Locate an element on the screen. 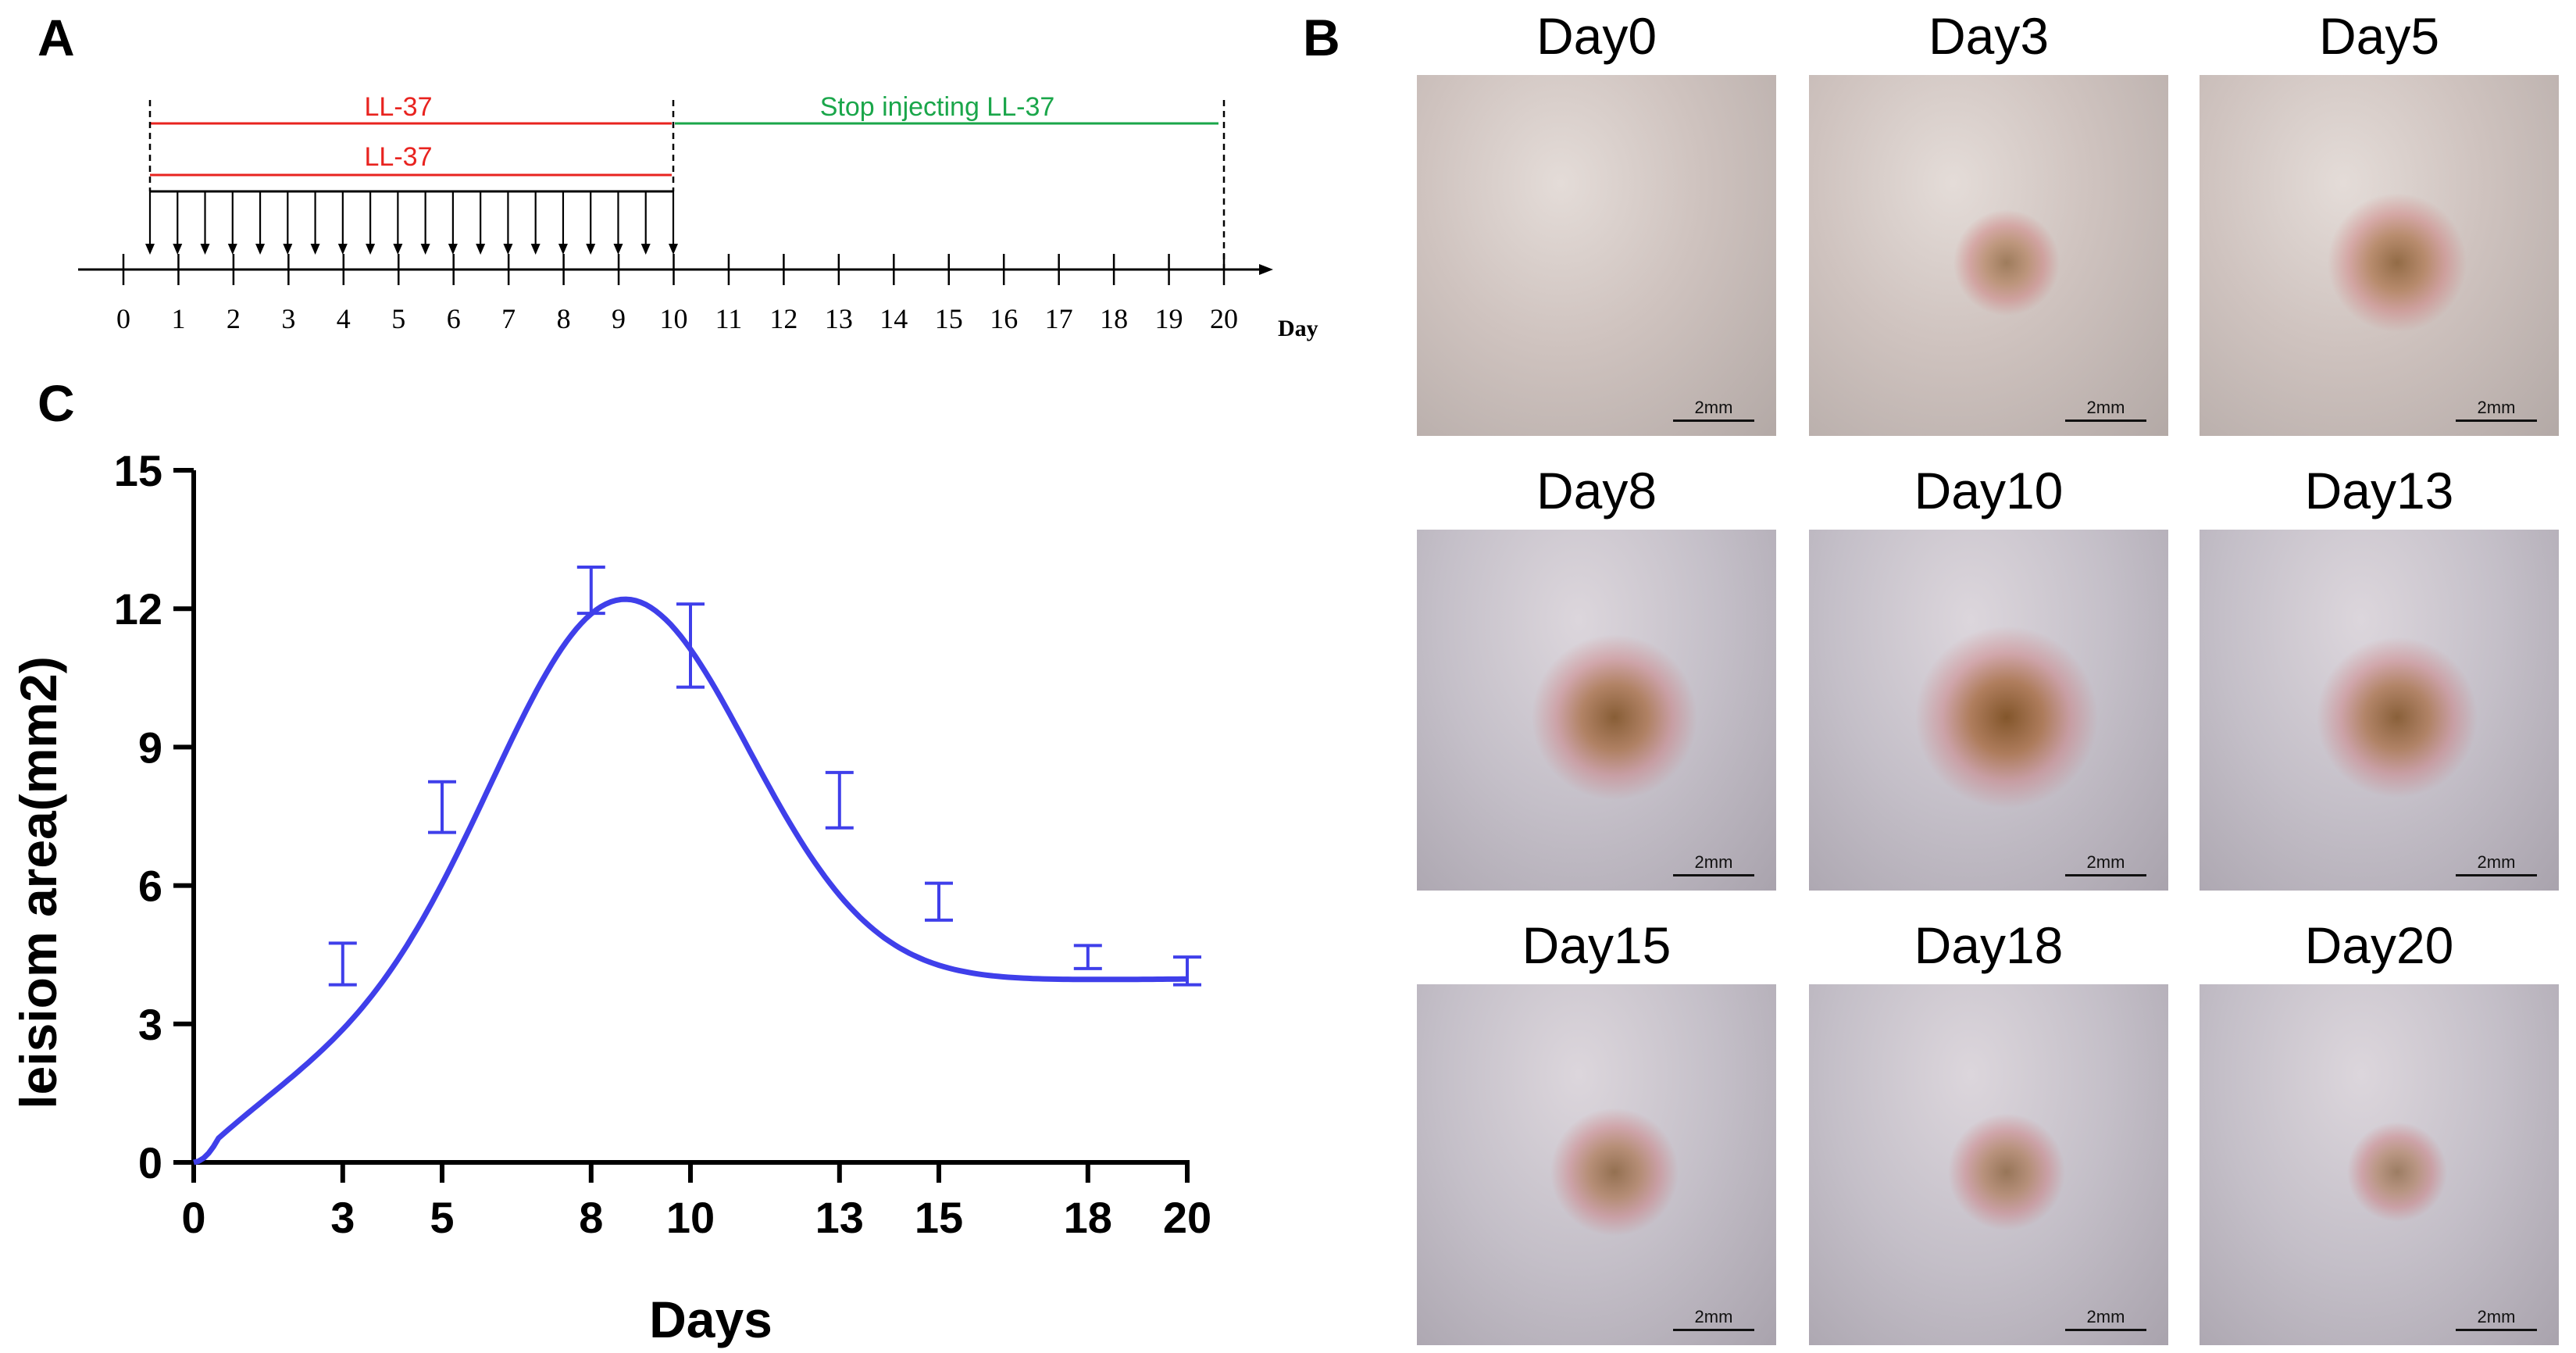 The width and height of the screenshot is (2576, 1353). timeline-tick-label: 7 is located at coordinates (508, 318).